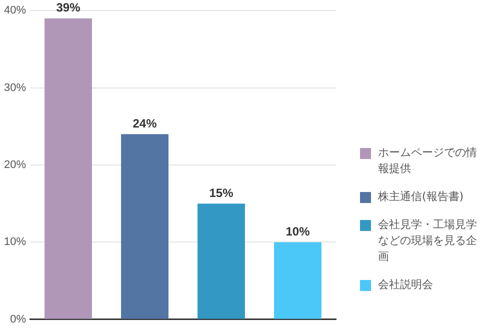 This screenshot has height=330, width=480. Describe the element at coordinates (15, 165) in the screenshot. I see `y-tick-label: 20%` at that location.